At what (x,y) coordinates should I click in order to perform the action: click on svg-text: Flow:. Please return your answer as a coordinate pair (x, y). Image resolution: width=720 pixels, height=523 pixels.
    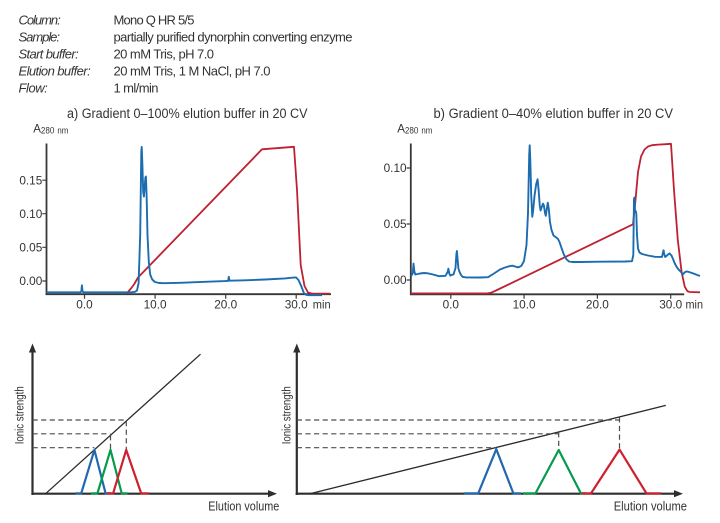
    Looking at the image, I should click on (34, 88).